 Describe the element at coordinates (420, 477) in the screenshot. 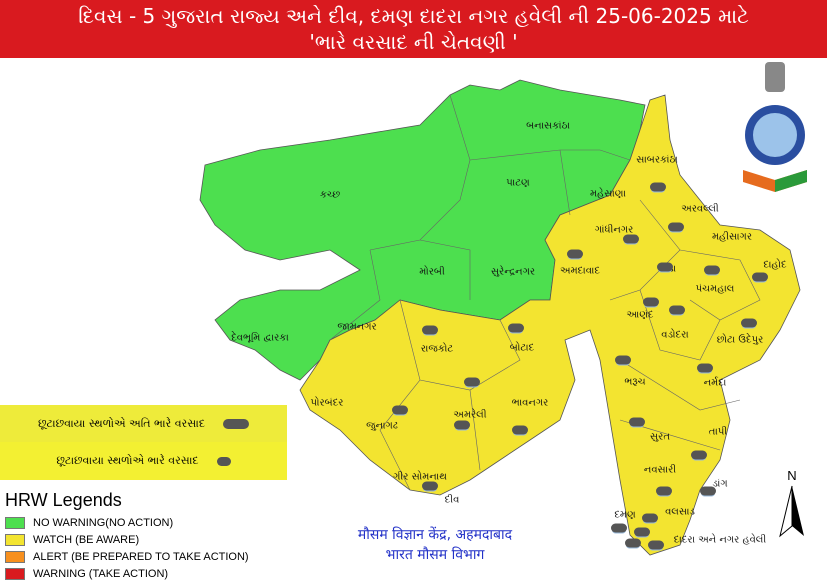

I see `district-label: ગીર સોમનાથ` at that location.